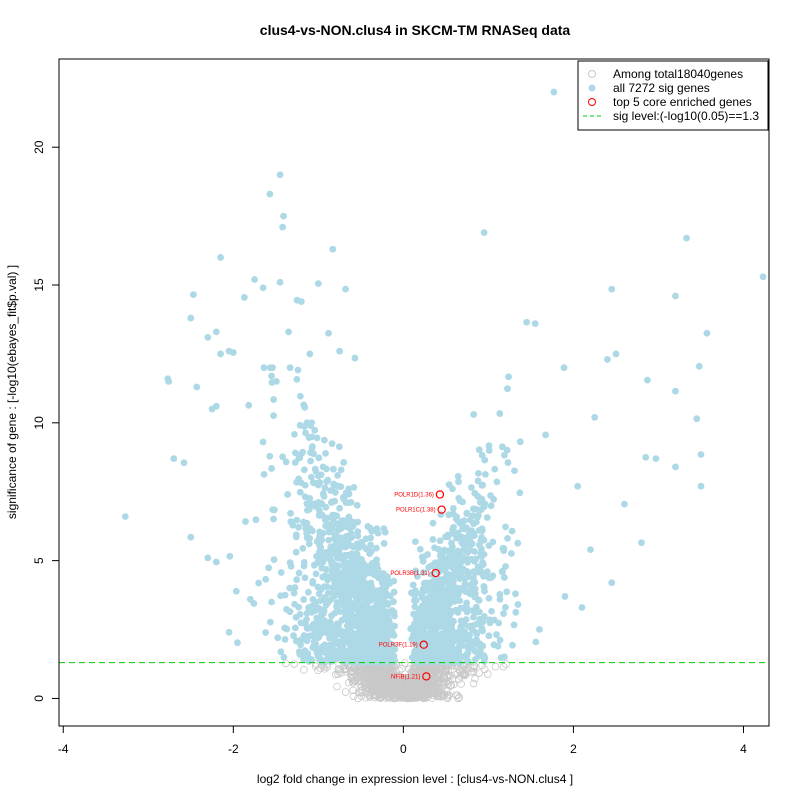  What do you see at coordinates (402, 740) in the screenshot?
I see `x-axis: -4 -2 0 2 4` at bounding box center [402, 740].